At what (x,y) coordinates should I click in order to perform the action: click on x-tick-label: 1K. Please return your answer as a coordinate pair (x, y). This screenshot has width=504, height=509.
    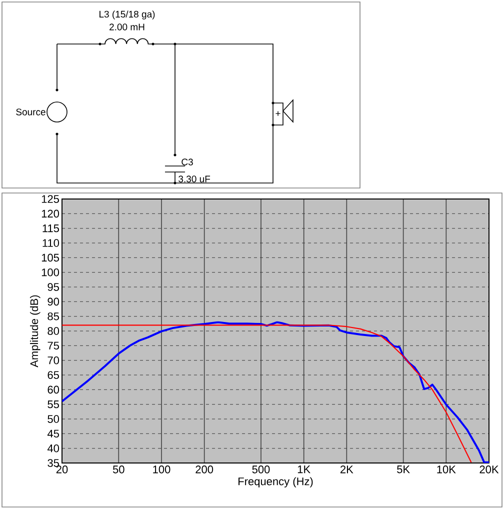
    Looking at the image, I should click on (304, 470).